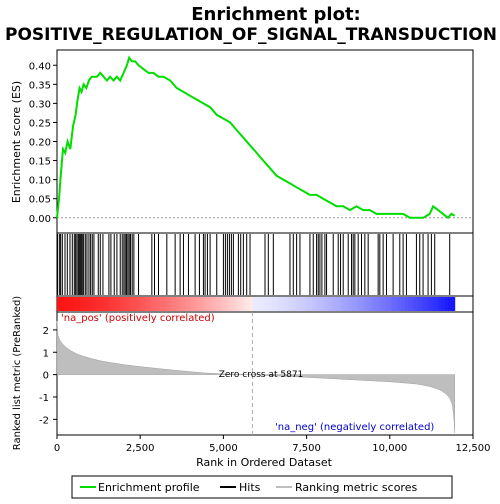  Describe the element at coordinates (264, 462) in the screenshot. I see `x-axis-label: Rank in Ordered Dataset` at that location.